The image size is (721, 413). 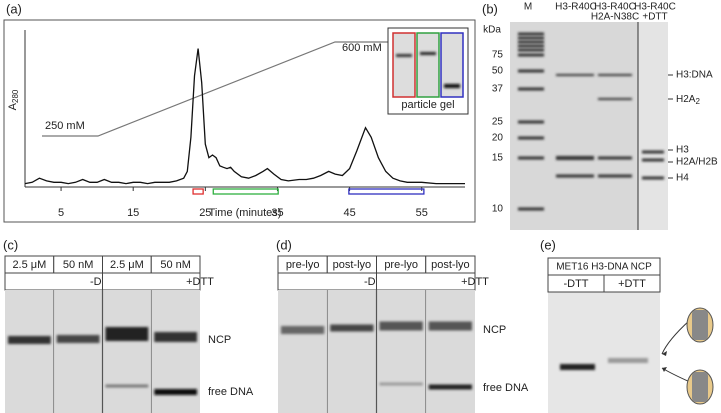 What do you see at coordinates (498, 209) in the screenshot?
I see `marker-label: 10` at bounding box center [498, 209].